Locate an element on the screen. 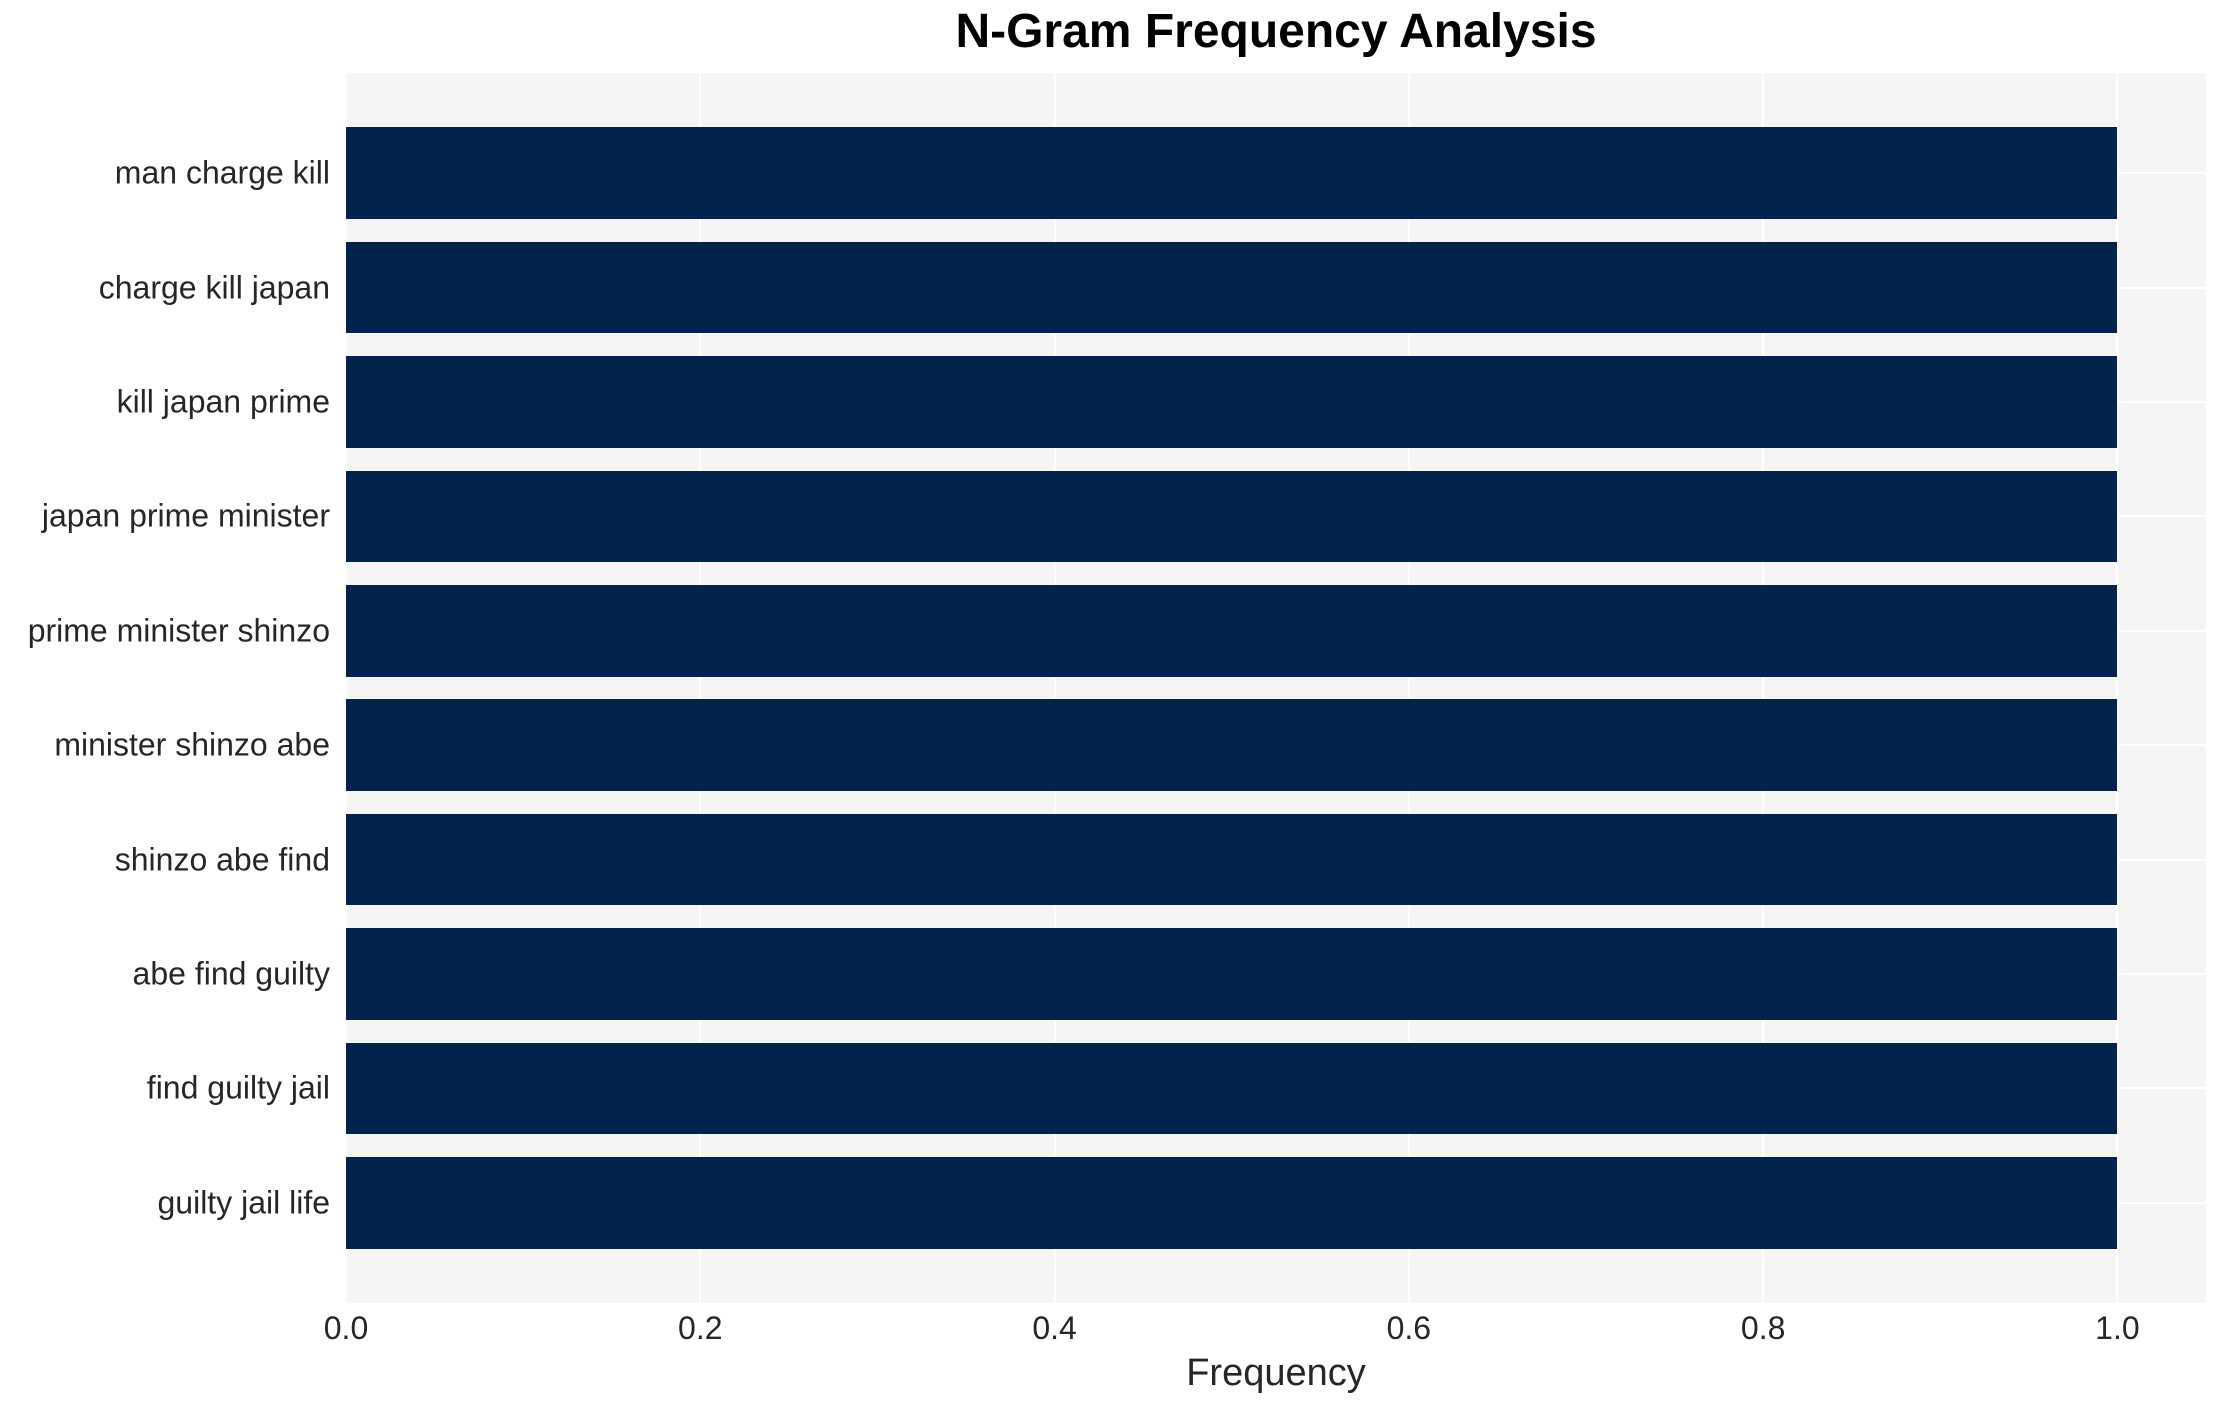  y-tick-label: minister shinzo abe is located at coordinates (192, 744).